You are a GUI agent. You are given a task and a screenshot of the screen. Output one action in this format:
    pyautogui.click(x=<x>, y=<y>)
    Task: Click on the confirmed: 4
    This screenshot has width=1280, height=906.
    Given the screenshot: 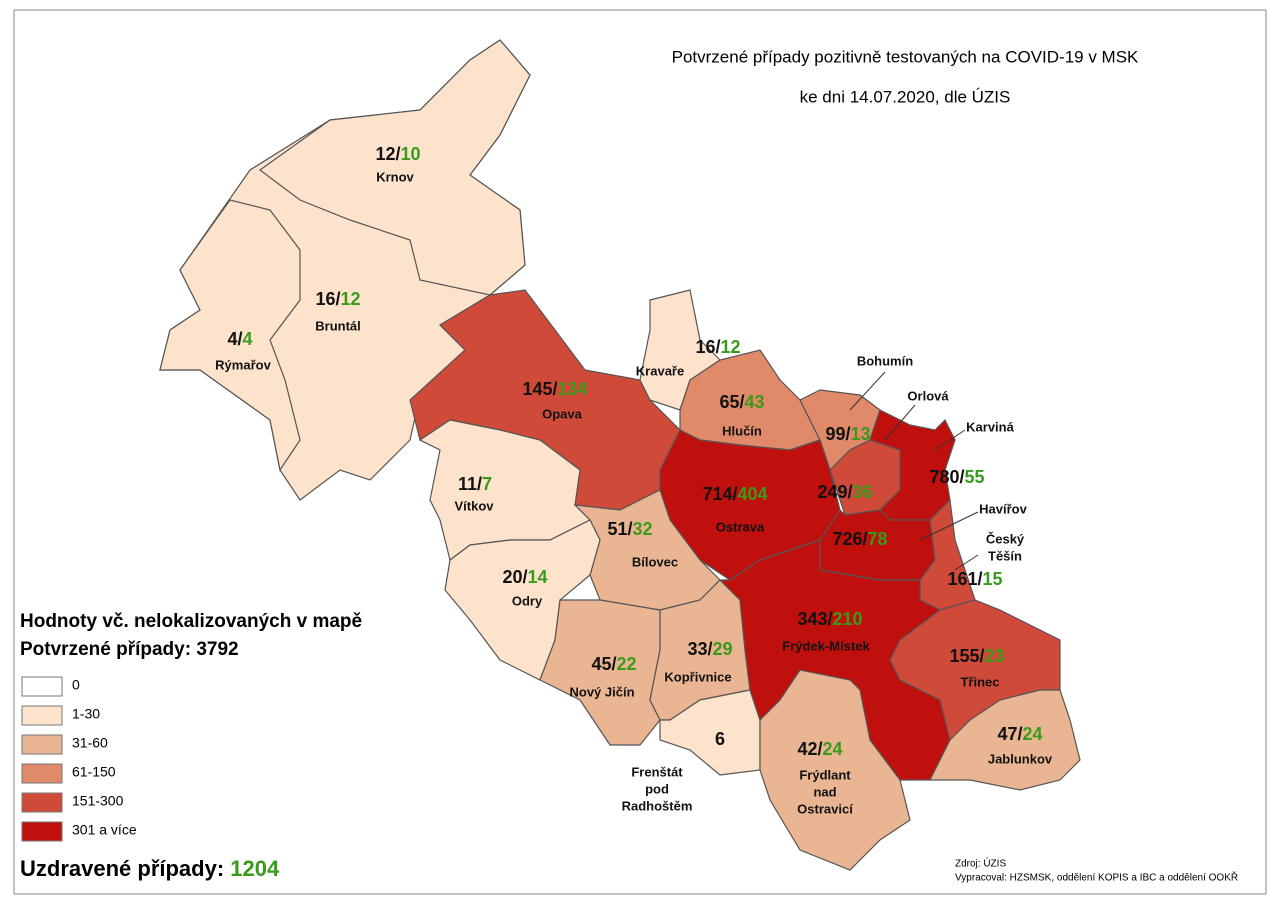 What is the action you would take?
    pyautogui.click(x=232, y=339)
    